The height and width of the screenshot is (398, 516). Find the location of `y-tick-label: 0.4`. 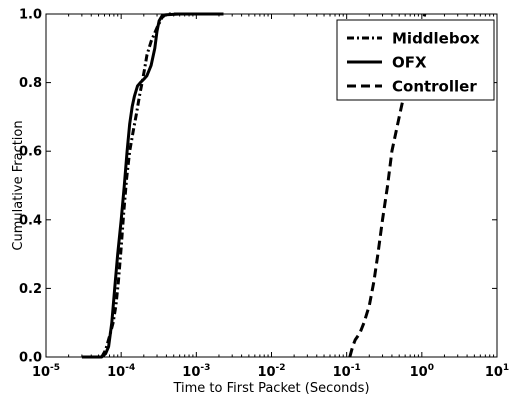

y-tick-label: 0.4 is located at coordinates (30, 220).